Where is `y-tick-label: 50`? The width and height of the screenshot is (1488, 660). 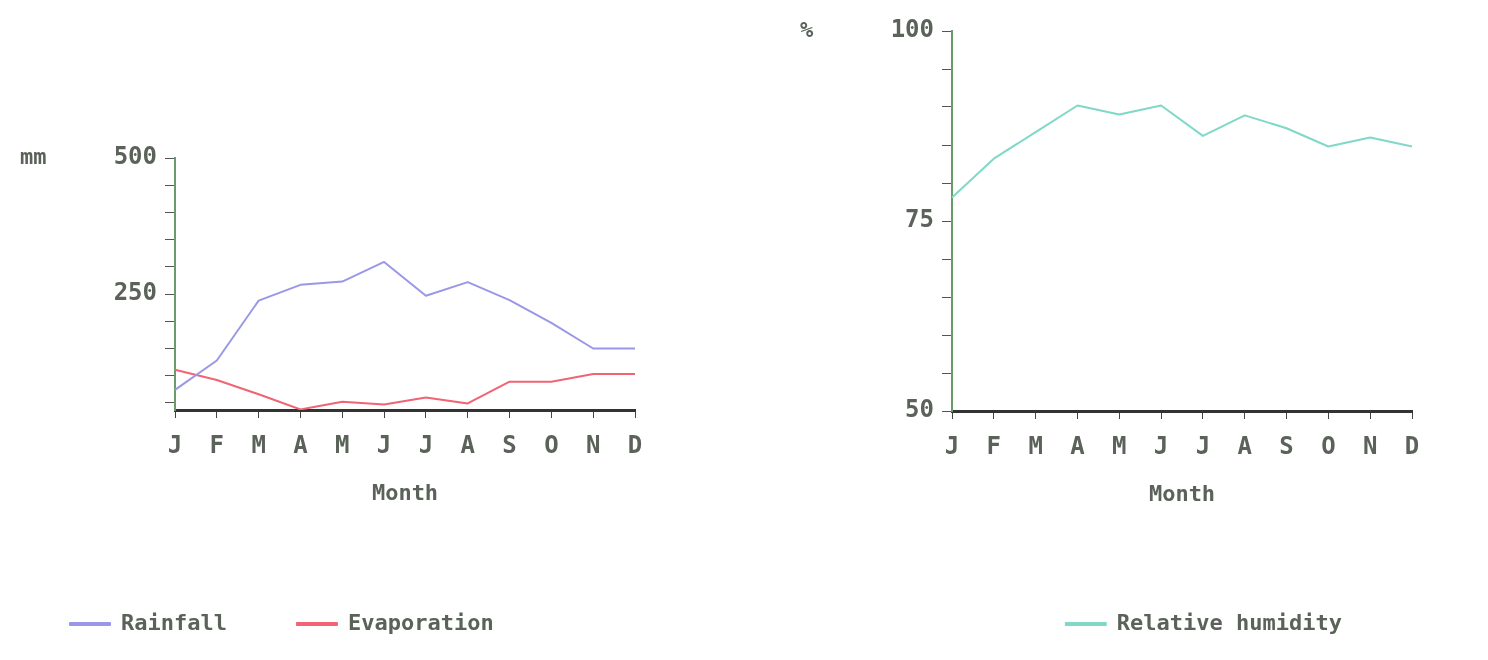
y-tick-label: 50 is located at coordinates (919, 409).